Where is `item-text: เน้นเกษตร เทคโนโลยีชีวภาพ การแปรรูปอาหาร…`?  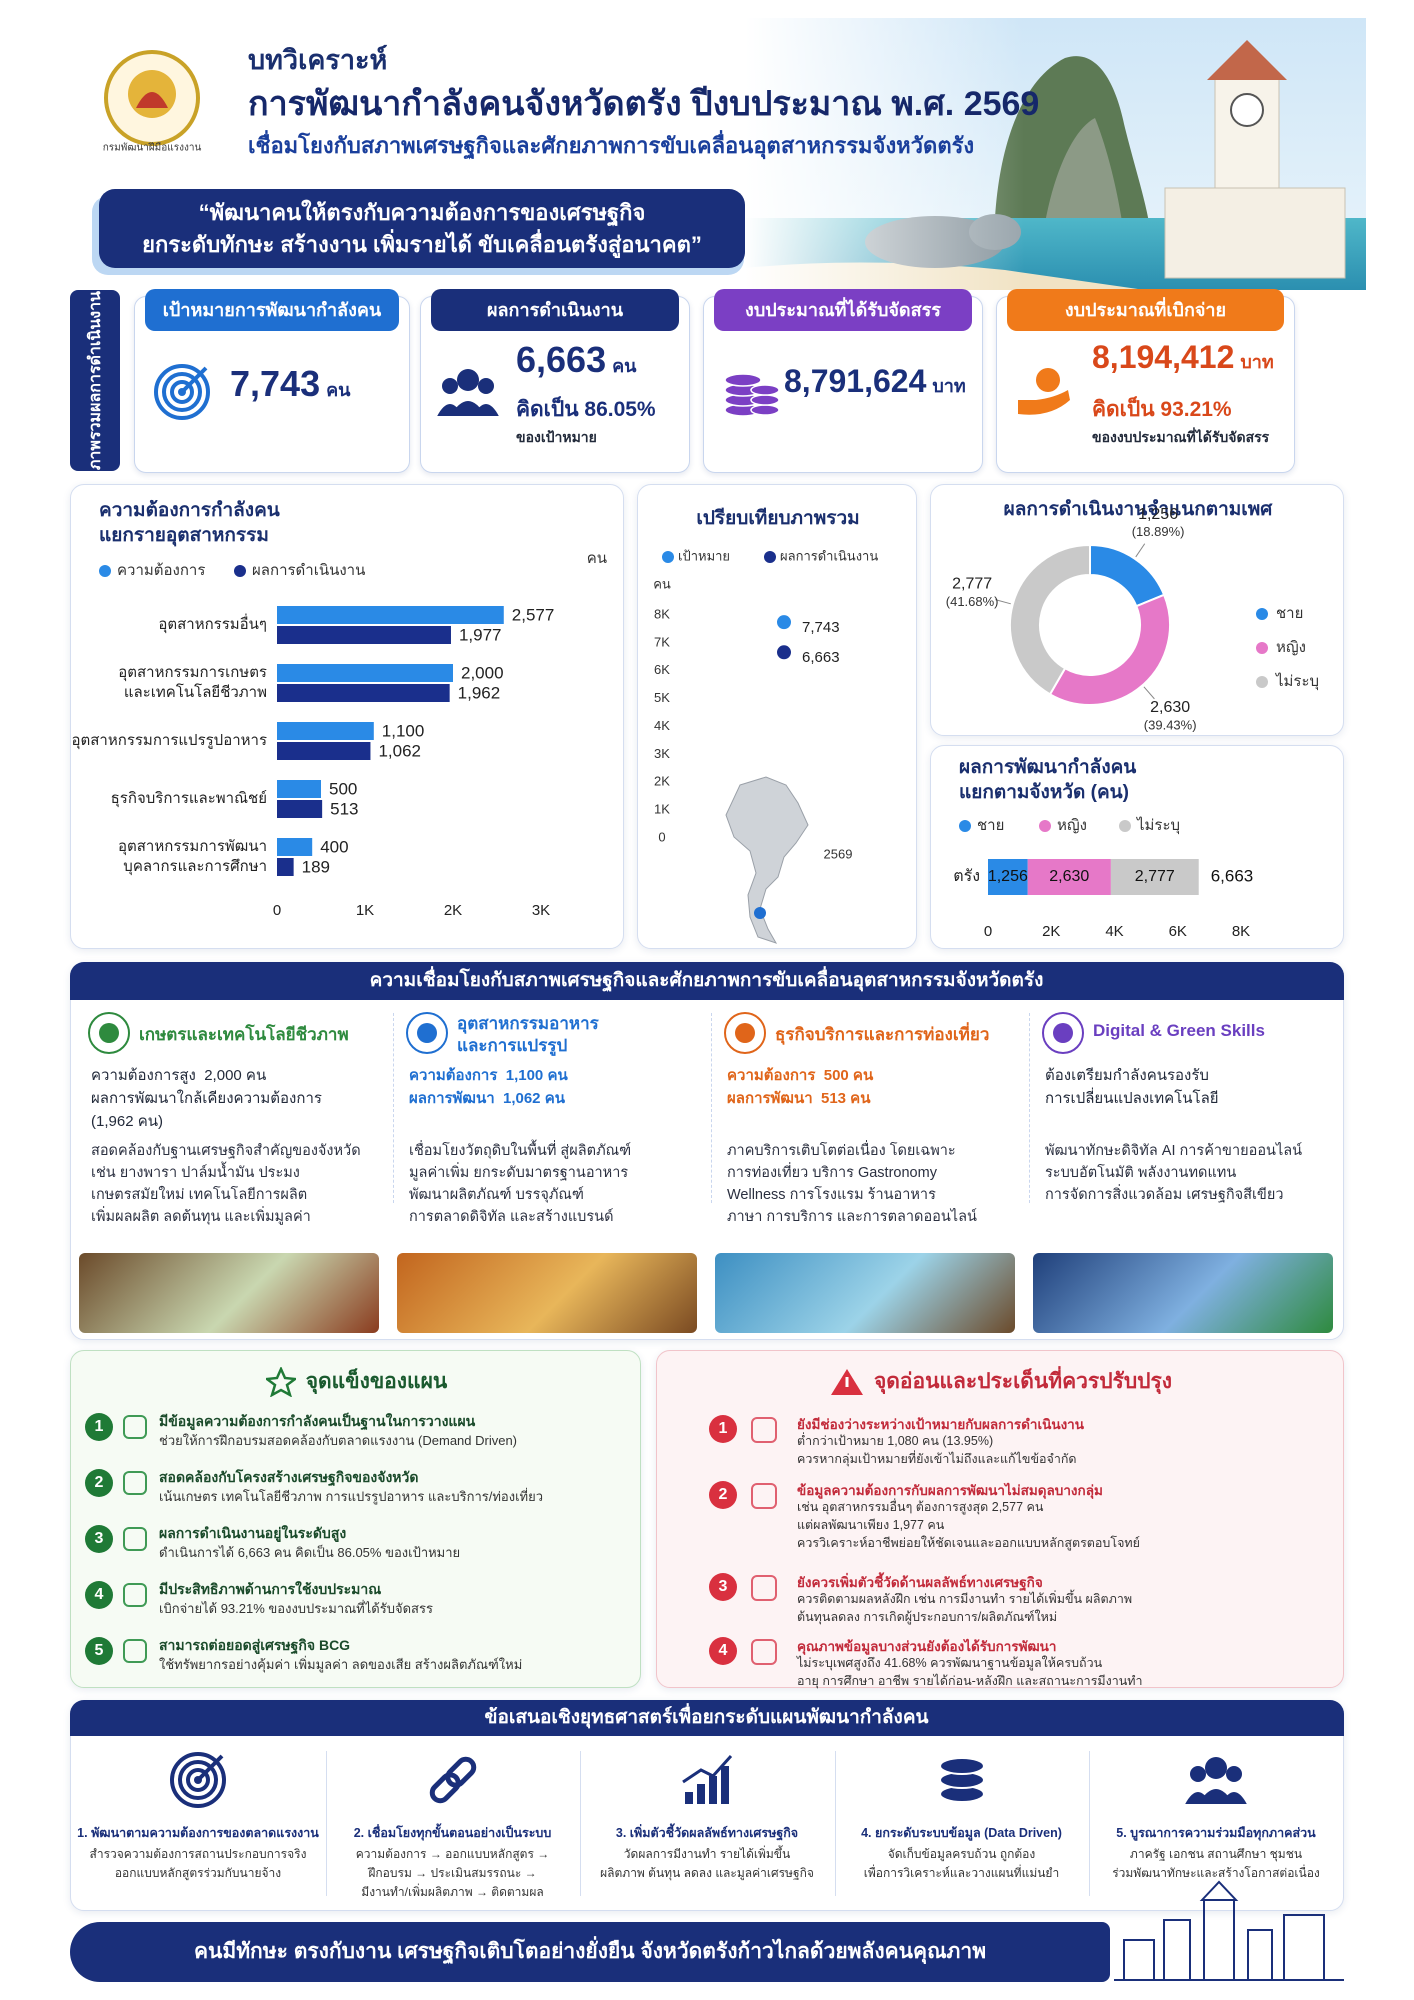 item-text: เน้นเกษตร เทคโนโลยีชีวภาพ การแปรรูปอาหาร… is located at coordinates (351, 1496).